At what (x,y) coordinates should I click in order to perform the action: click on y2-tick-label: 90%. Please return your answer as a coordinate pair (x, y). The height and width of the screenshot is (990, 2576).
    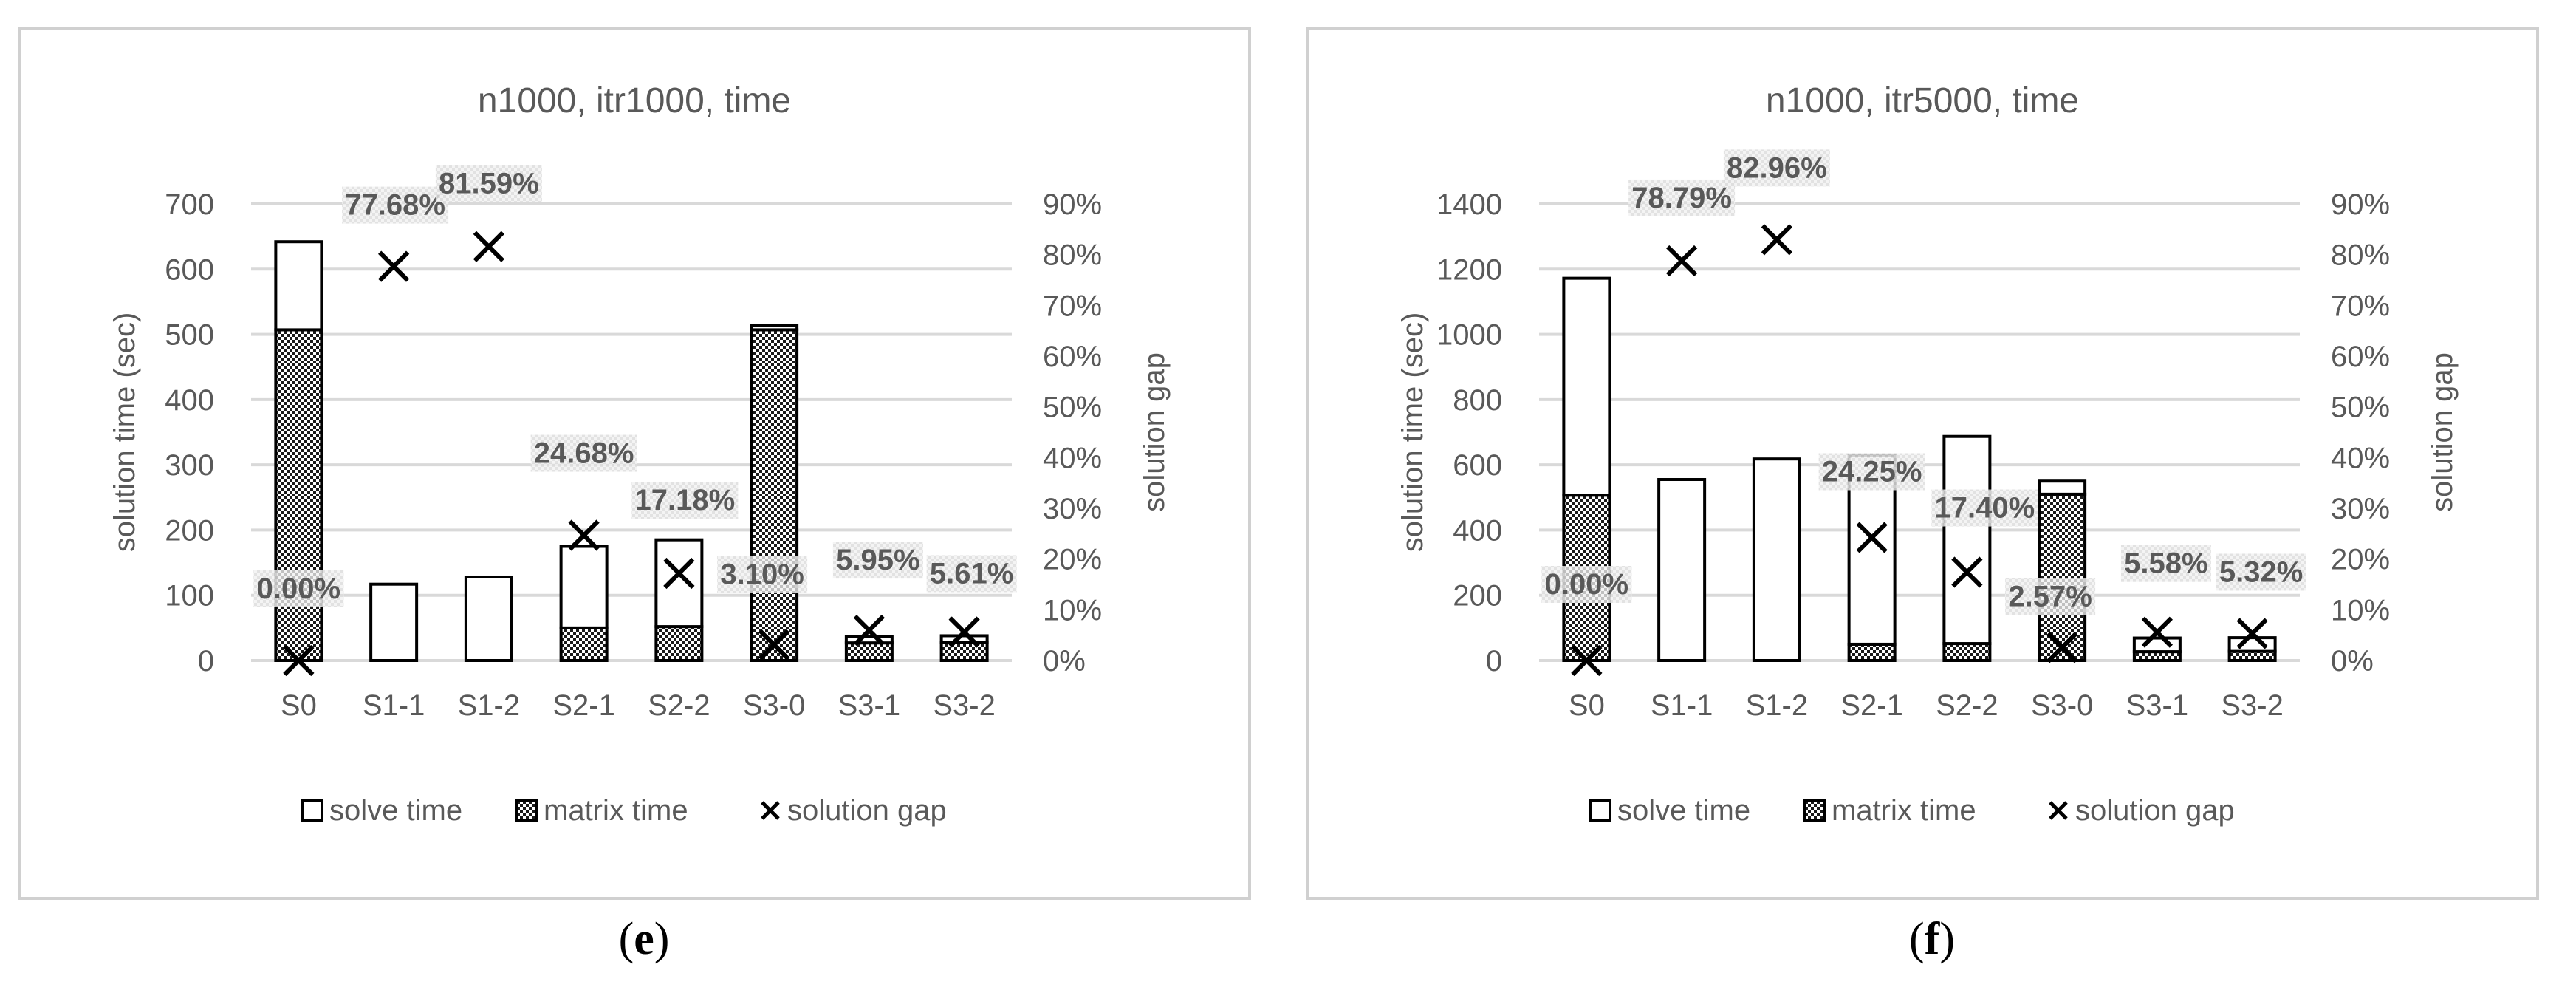
    Looking at the image, I should click on (2360, 204).